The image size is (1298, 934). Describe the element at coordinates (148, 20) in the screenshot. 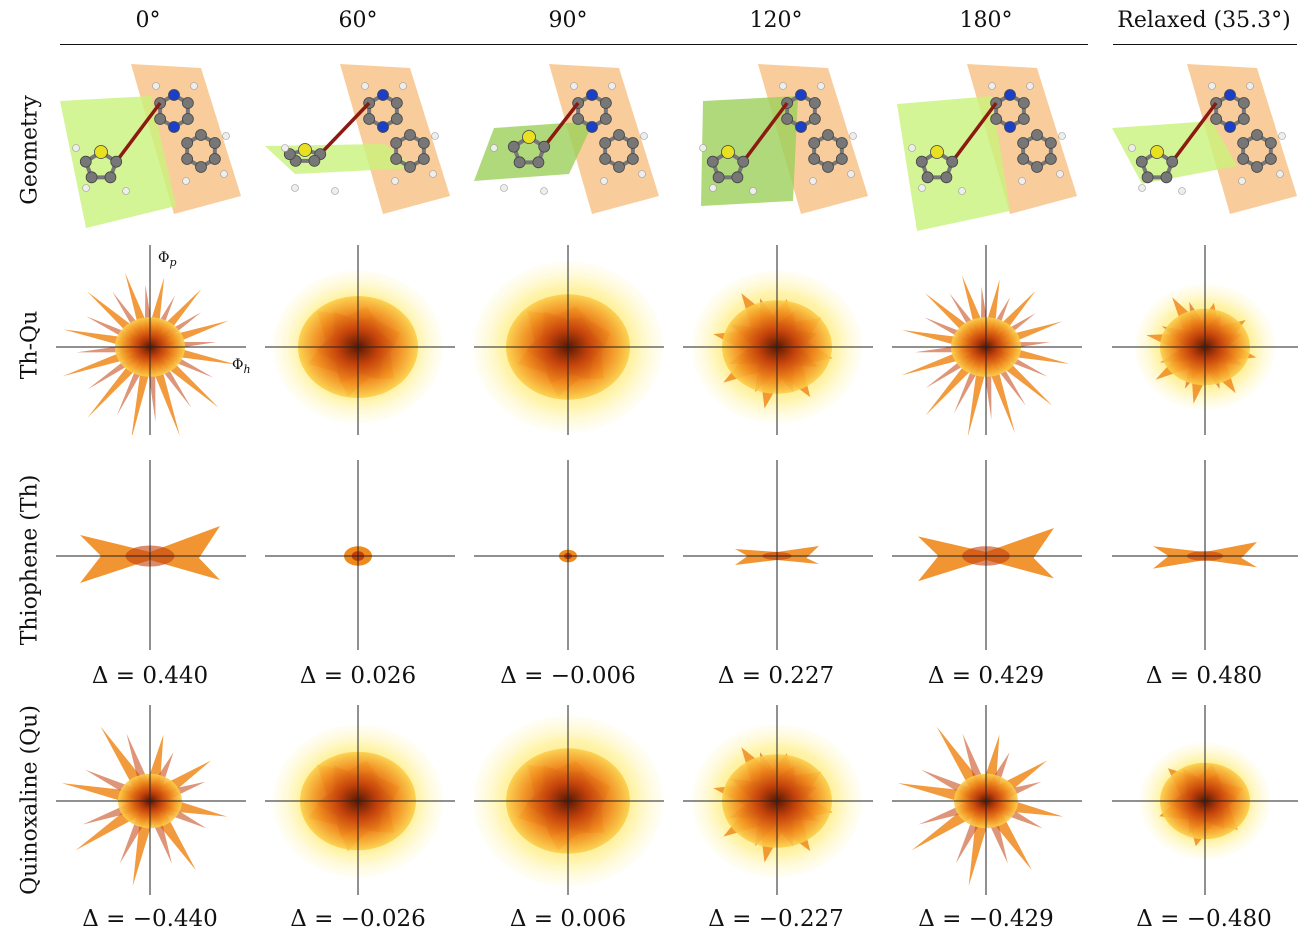

I see `column-header-0: 0°` at that location.